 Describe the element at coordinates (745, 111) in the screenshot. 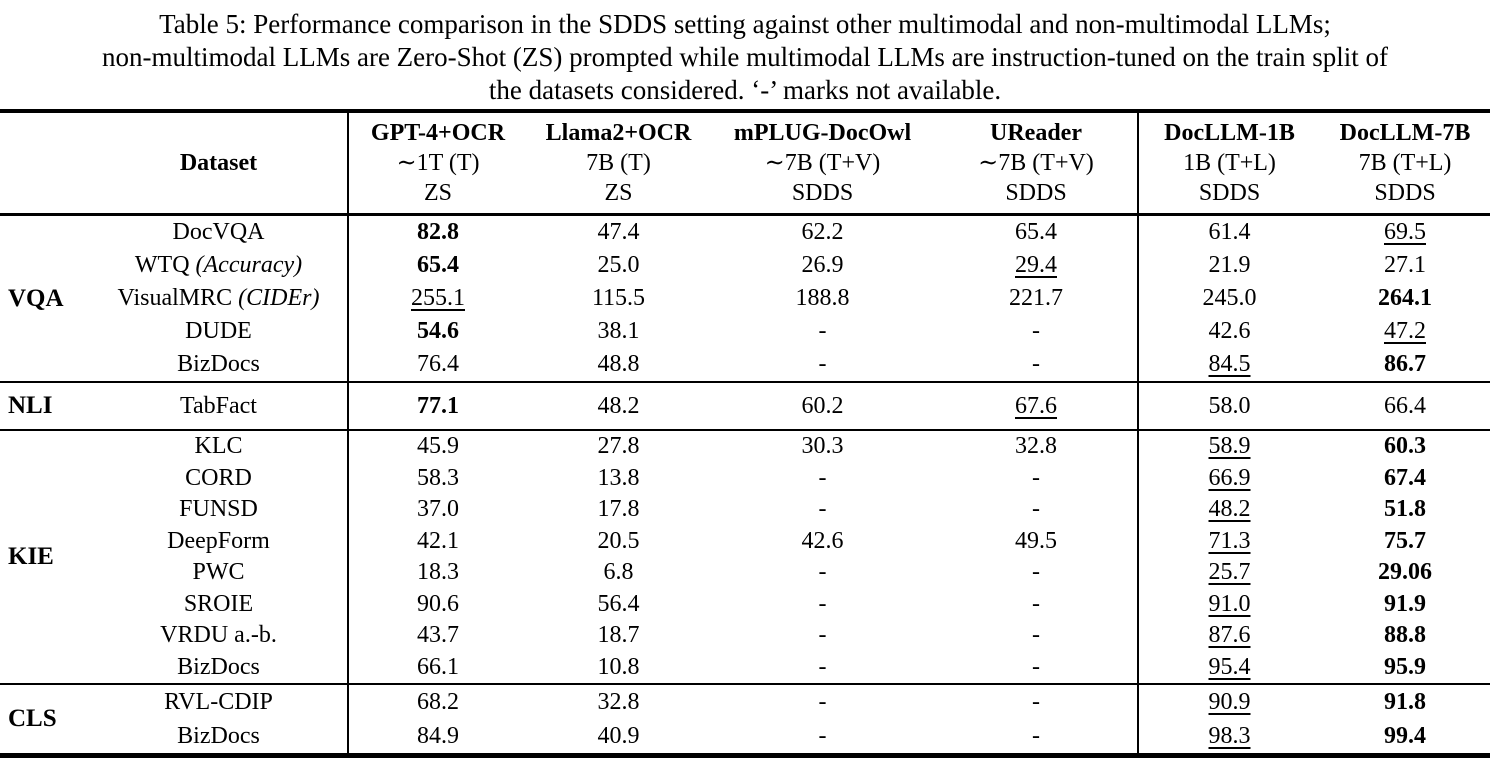

I see `top-rule` at that location.